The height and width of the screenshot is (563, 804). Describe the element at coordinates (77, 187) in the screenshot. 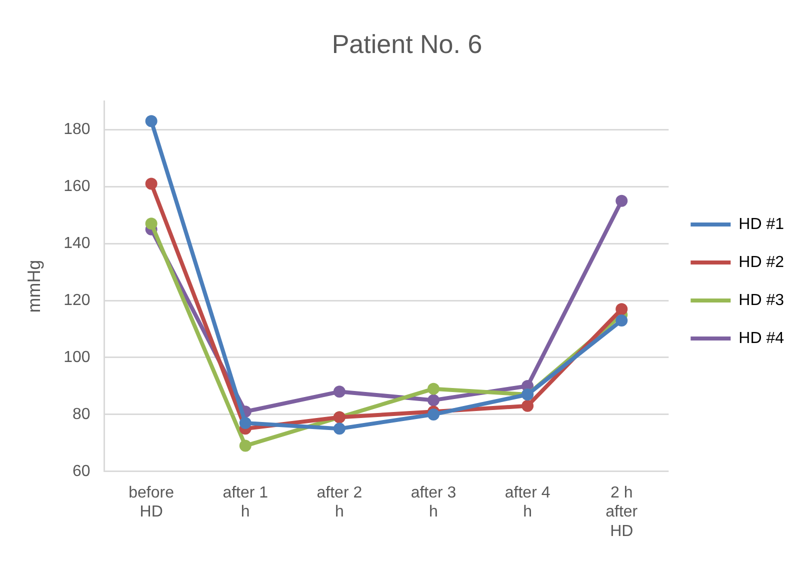

I see `y-tick-label: 160` at that location.